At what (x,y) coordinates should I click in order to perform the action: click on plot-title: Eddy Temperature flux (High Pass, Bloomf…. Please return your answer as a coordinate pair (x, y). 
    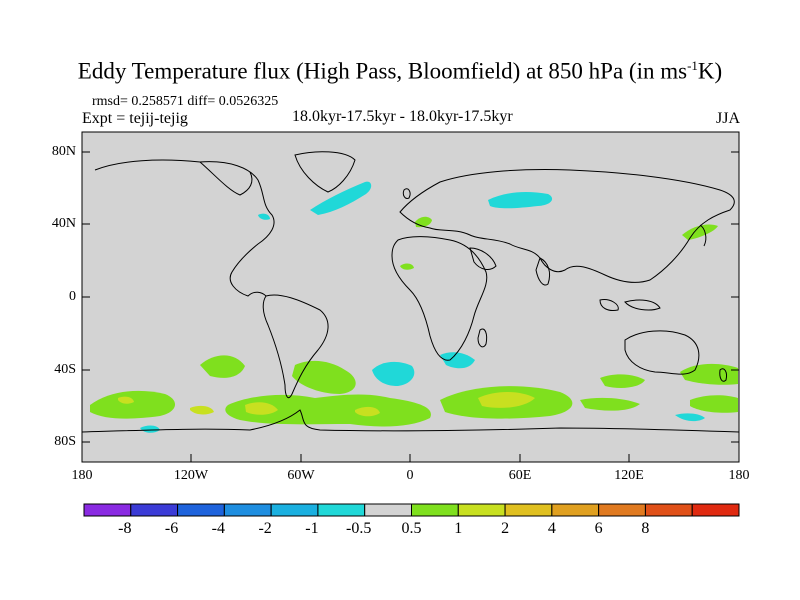
    Looking at the image, I should click on (400, 71).